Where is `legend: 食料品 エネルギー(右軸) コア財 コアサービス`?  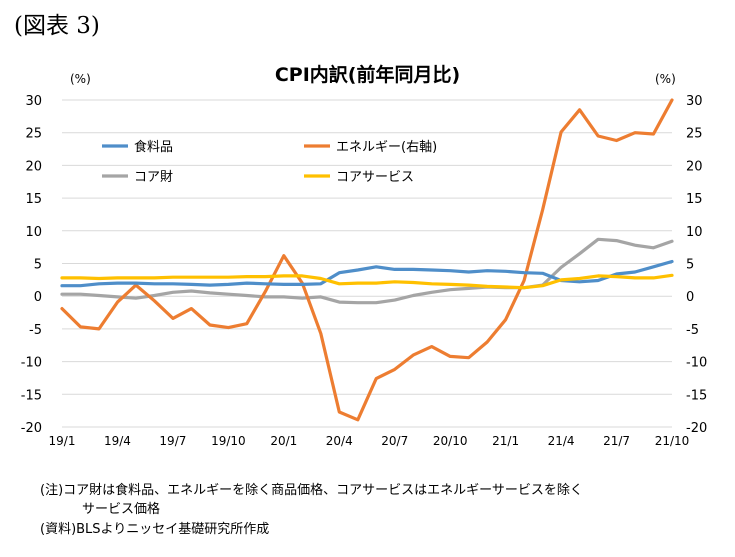 legend: 食料品 エネルギー(右軸) コア財 コアサービス is located at coordinates (269, 162).